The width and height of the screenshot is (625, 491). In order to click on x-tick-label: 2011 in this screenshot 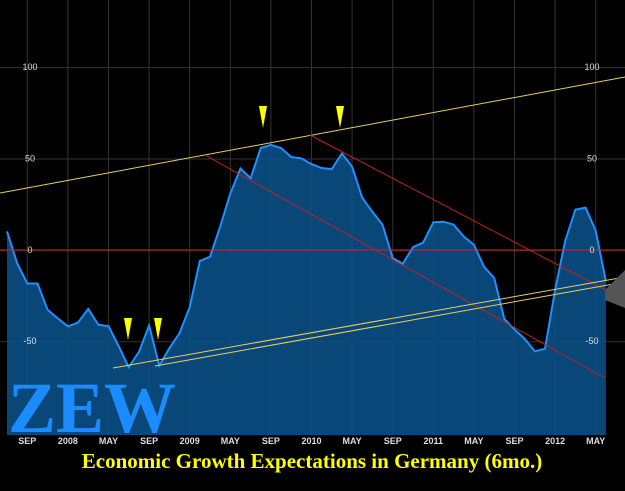, I will do `click(434, 441)`.